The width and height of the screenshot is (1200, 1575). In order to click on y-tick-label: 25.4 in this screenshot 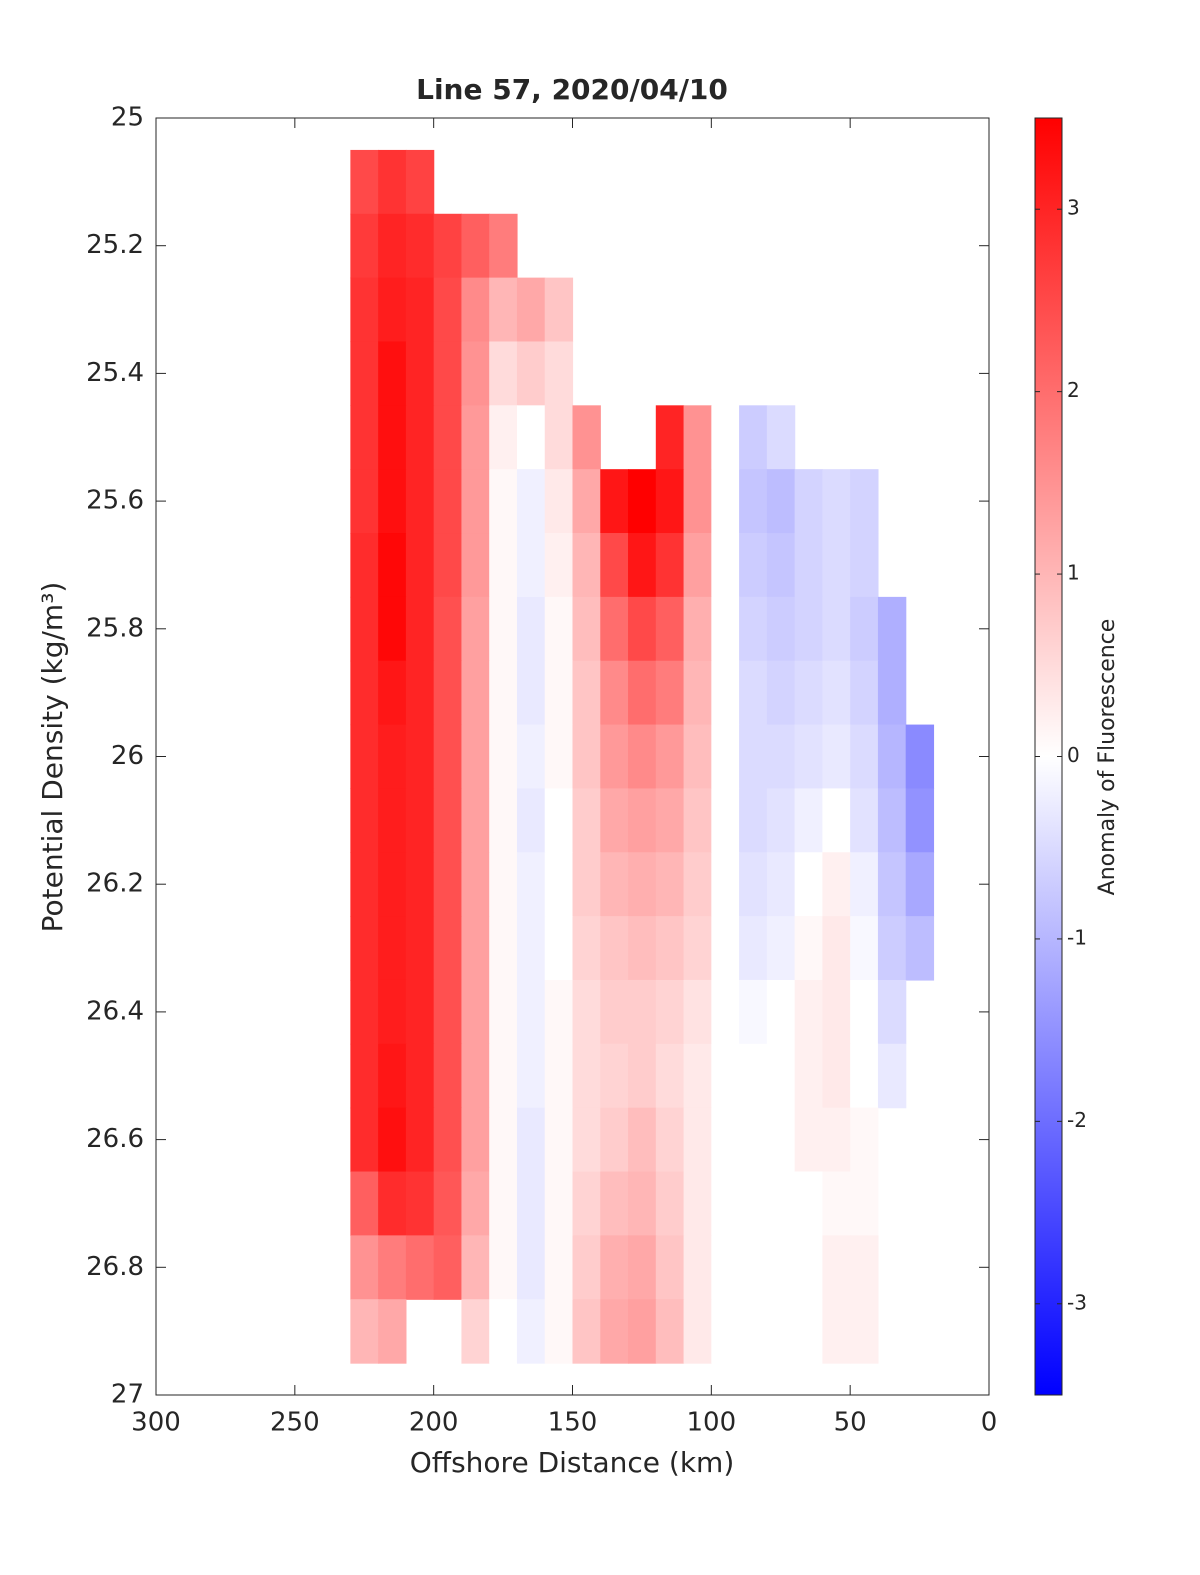, I will do `click(115, 373)`.